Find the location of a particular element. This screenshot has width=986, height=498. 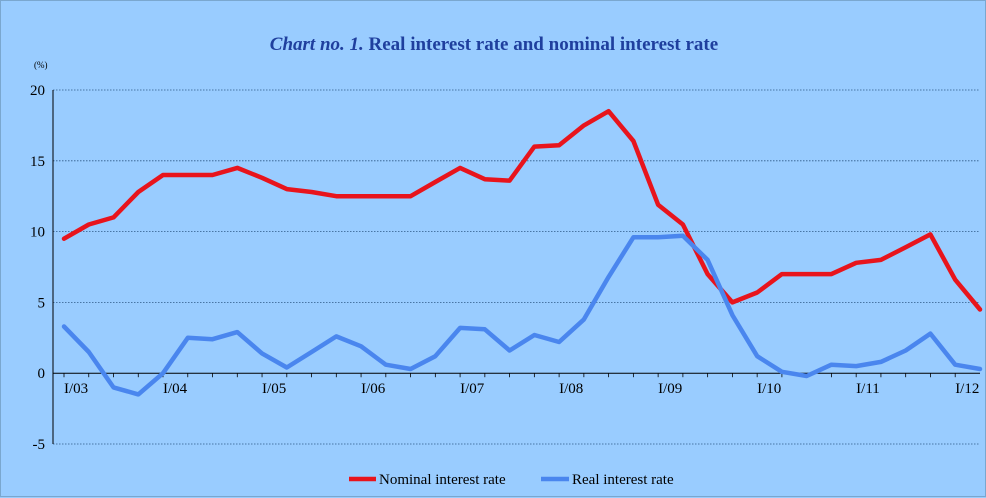

x-tick-label: I/05 is located at coordinates (274, 389).